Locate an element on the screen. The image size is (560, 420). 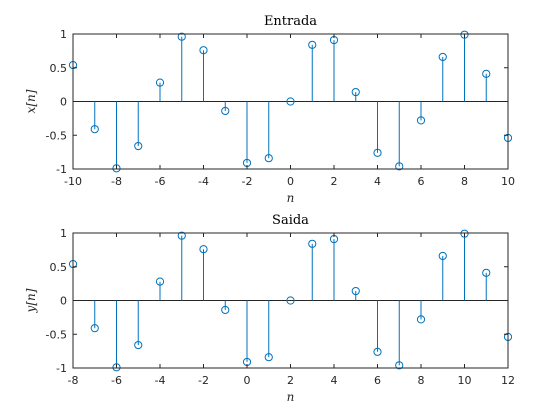
chart-title: Entrada is located at coordinates (290, 21).